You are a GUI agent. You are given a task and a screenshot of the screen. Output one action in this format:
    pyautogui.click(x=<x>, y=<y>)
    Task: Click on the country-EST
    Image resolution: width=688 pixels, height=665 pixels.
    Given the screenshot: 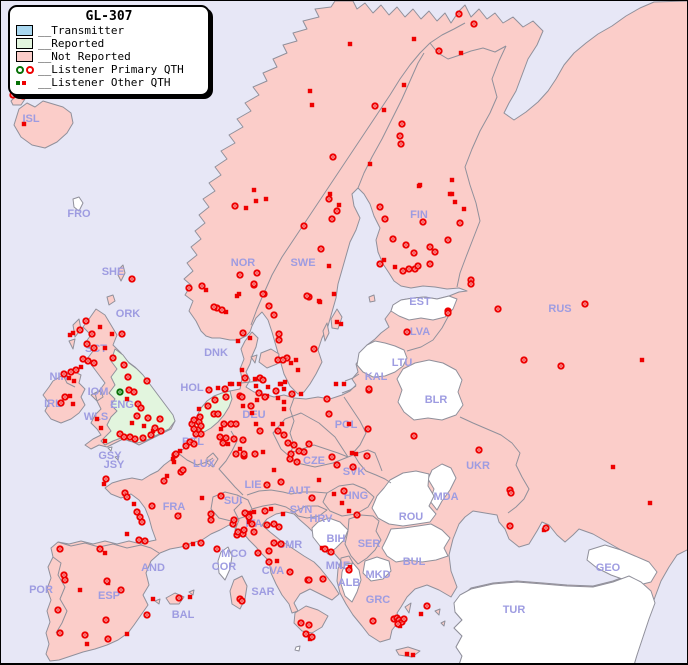 What is the action you would take?
    pyautogui.click(x=424, y=308)
    